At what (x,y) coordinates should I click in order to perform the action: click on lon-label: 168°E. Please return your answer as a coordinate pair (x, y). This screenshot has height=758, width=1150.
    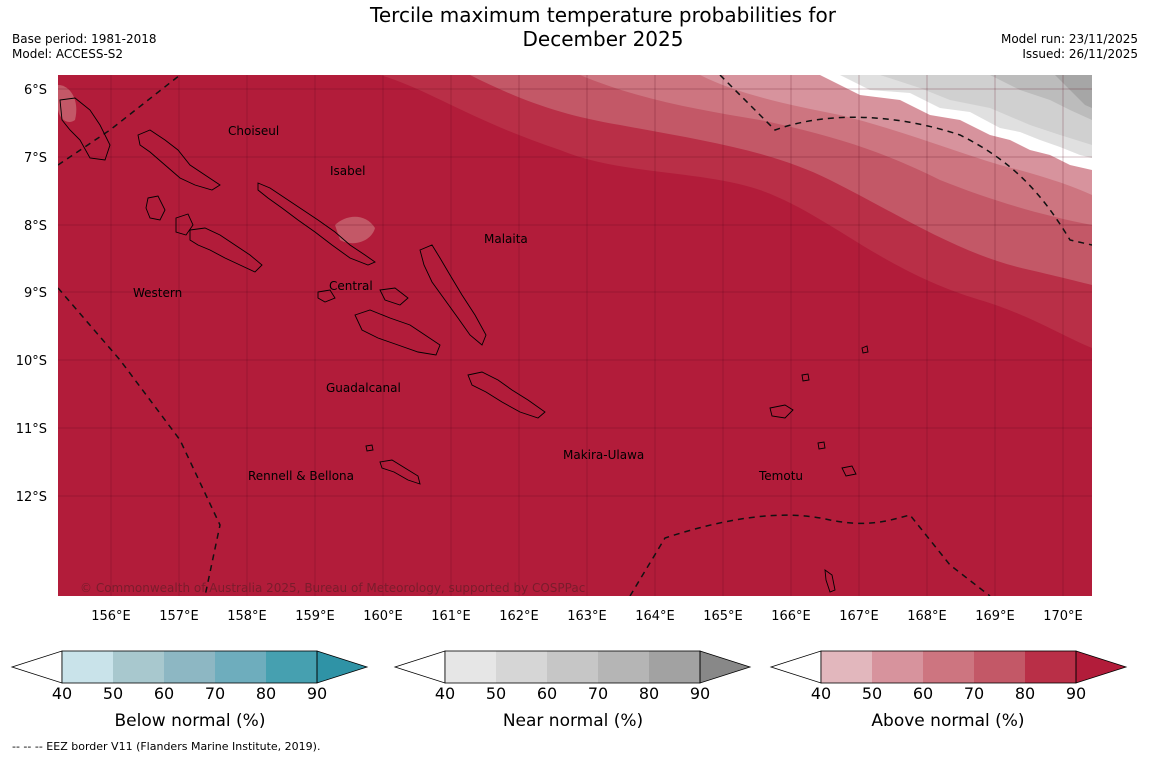
    Looking at the image, I should click on (927, 616).